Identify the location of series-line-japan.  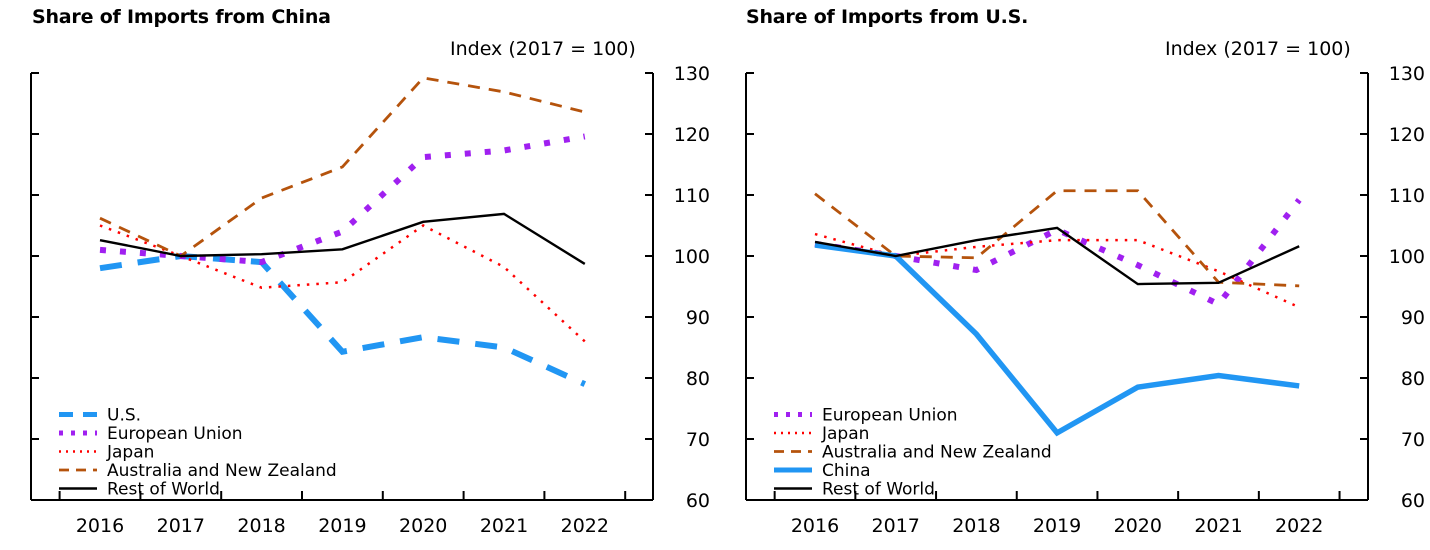
(342, 283).